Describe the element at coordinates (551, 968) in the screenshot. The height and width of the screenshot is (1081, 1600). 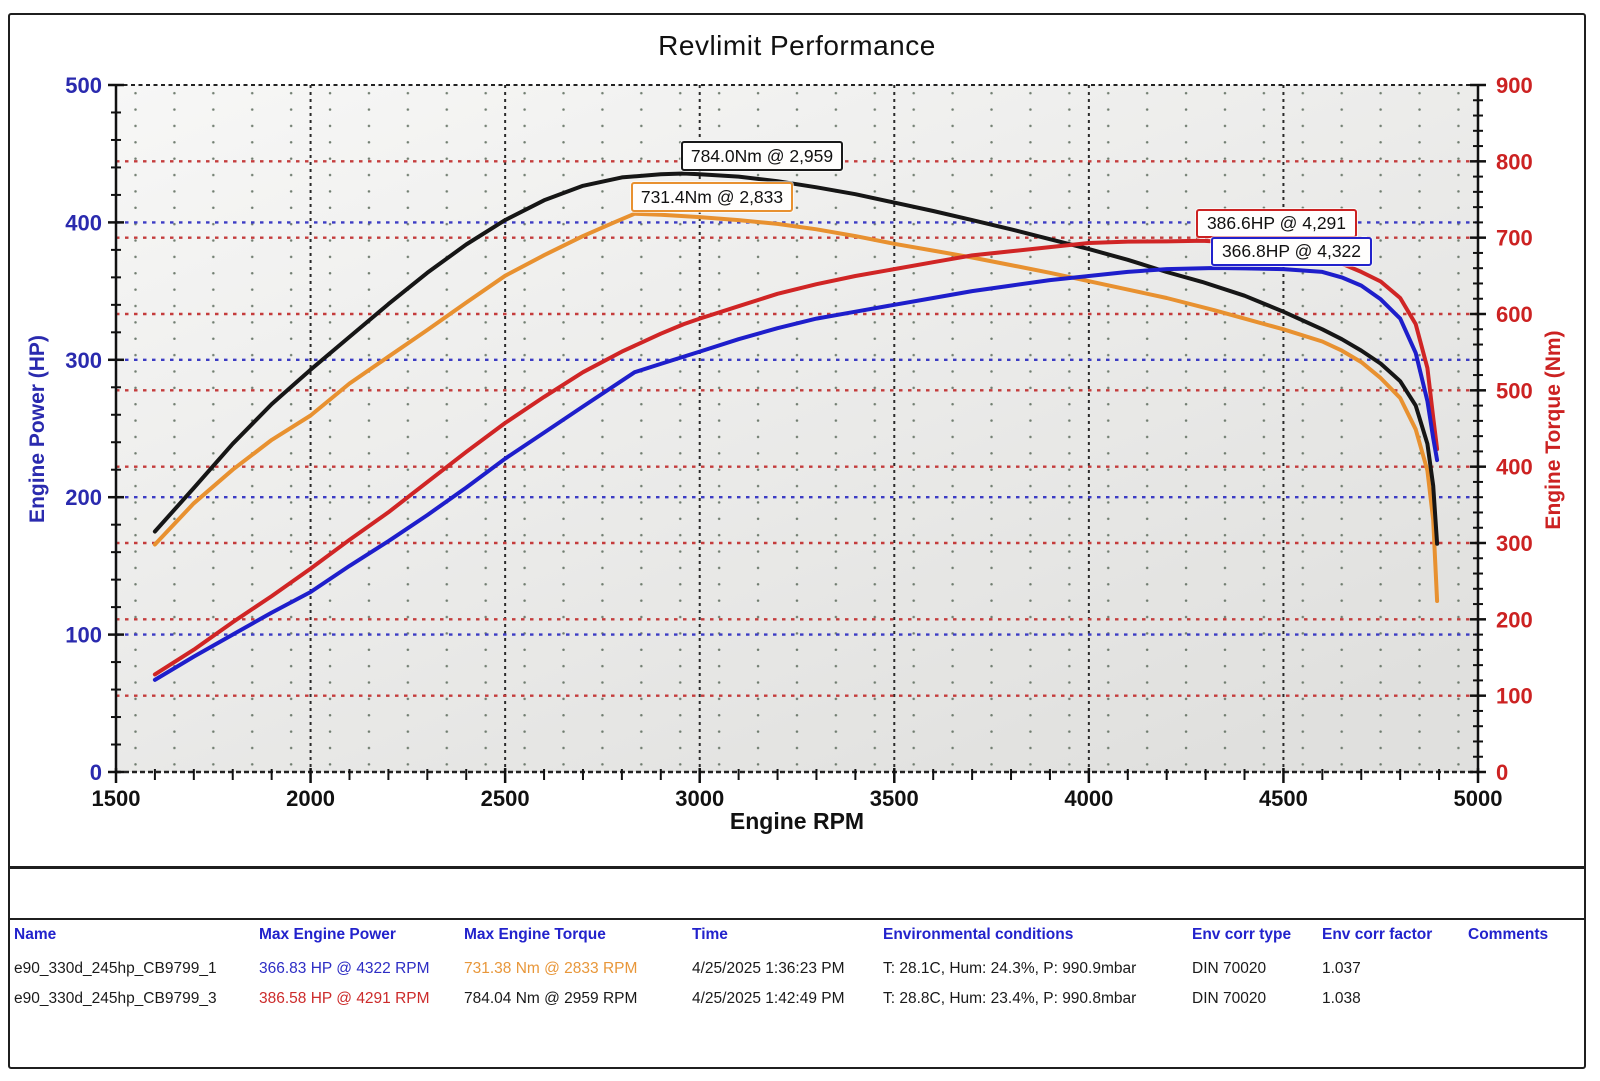
I see `table-cell-torque: 731.38 Nm @ 2833 RPM` at that location.